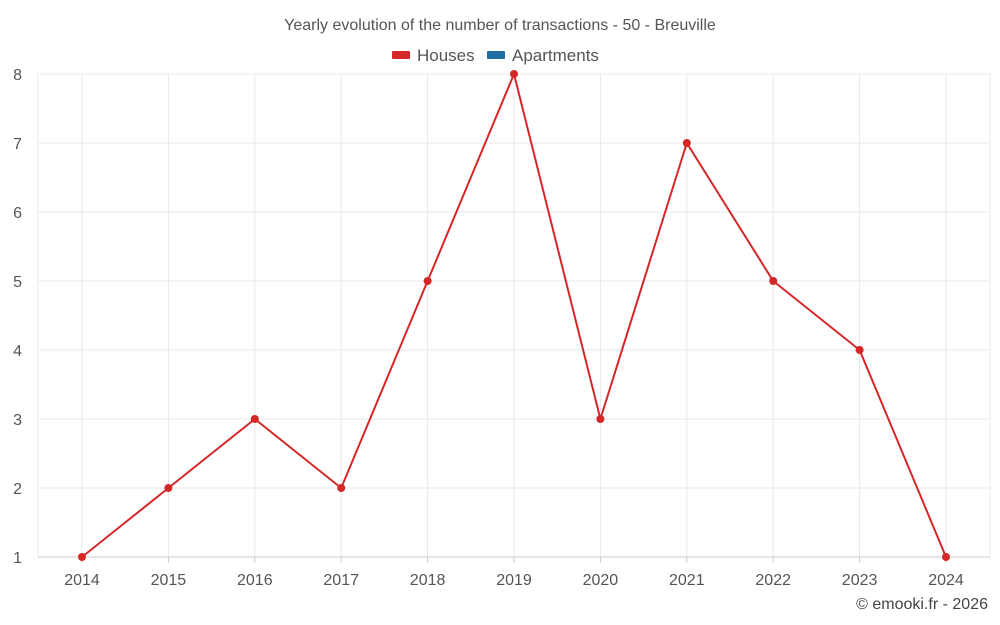  What do you see at coordinates (82, 580) in the screenshot?
I see `x-tick-label: 2014` at bounding box center [82, 580].